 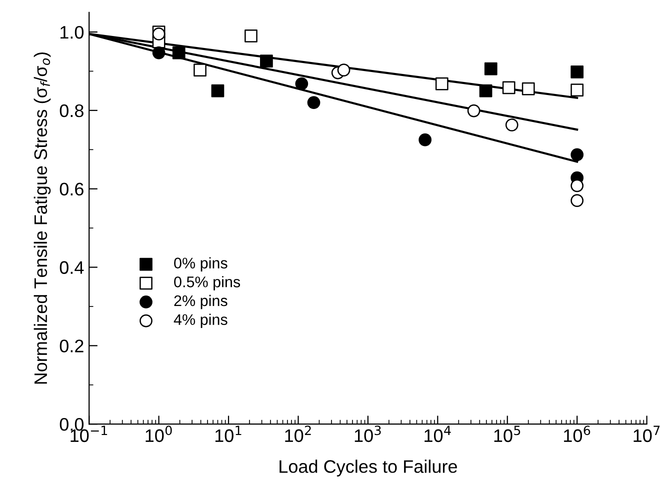 What do you see at coordinates (72, 346) in the screenshot?
I see `y-tick-label: 0.2` at bounding box center [72, 346].